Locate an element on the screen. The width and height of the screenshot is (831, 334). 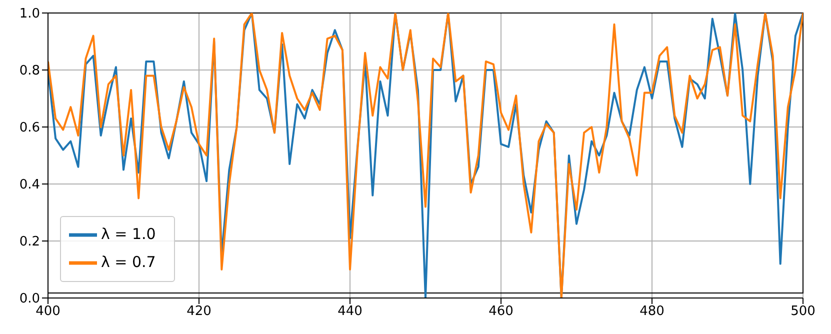
x-tick-label: 440 is located at coordinates (350, 312).